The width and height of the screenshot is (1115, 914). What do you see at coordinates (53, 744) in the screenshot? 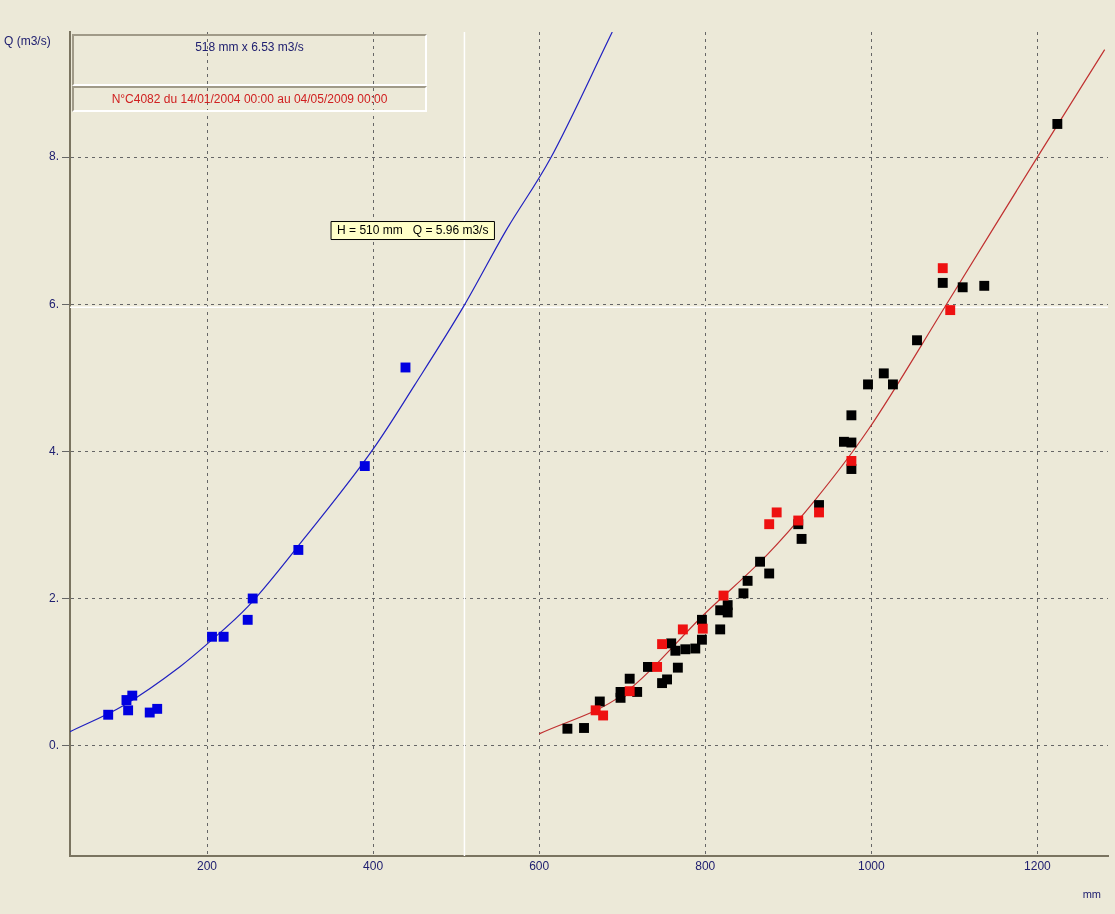
I see `y-tick-label: 0.` at bounding box center [53, 744].